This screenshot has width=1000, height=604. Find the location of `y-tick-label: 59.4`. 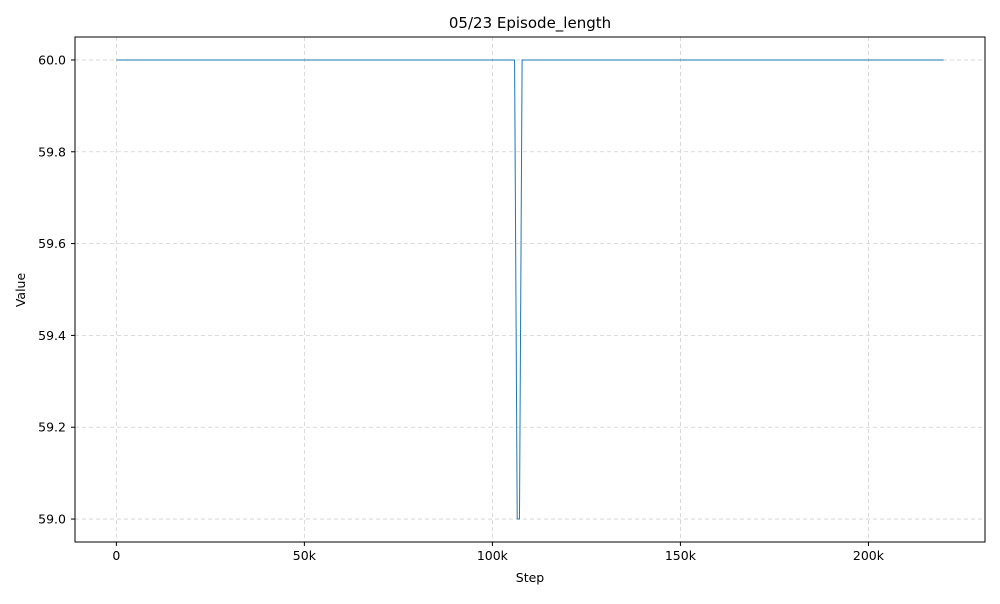

y-tick-label: 59.4 is located at coordinates (52, 335).